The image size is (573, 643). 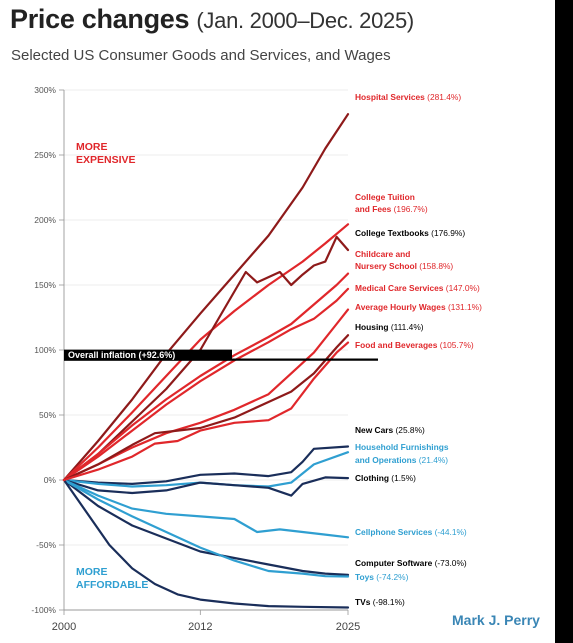 I want to click on series-label-cellphone: Cellphone Services (-44.1%), so click(x=411, y=532).